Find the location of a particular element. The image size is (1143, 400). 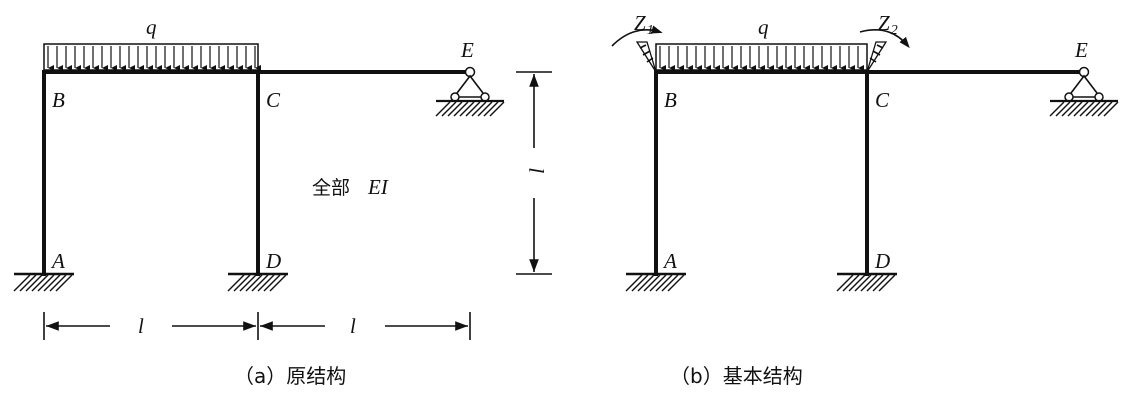

fixed-support-d is located at coordinates (257, 282).